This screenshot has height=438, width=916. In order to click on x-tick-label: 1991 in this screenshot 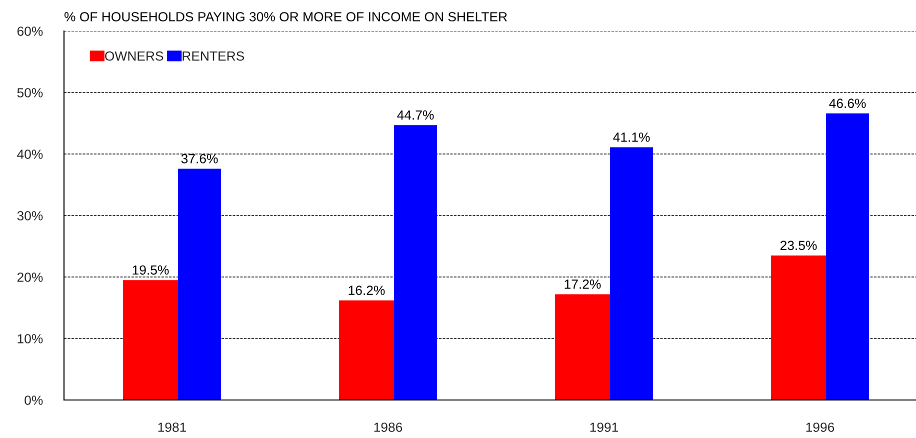, I will do `click(604, 427)`.